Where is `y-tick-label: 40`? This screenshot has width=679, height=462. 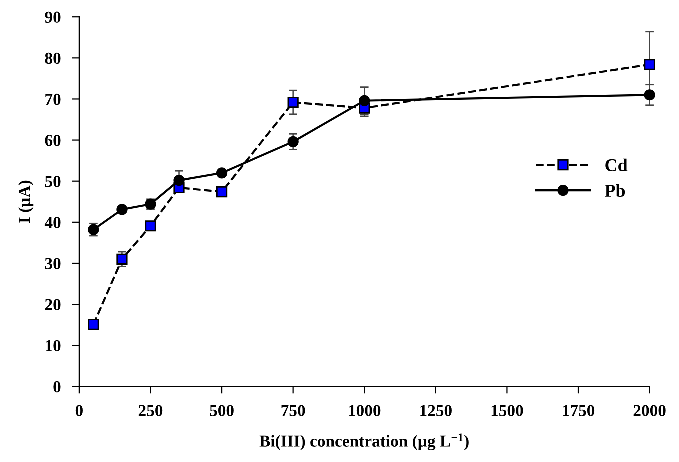
y-tick-label: 40 is located at coordinates (52, 222).